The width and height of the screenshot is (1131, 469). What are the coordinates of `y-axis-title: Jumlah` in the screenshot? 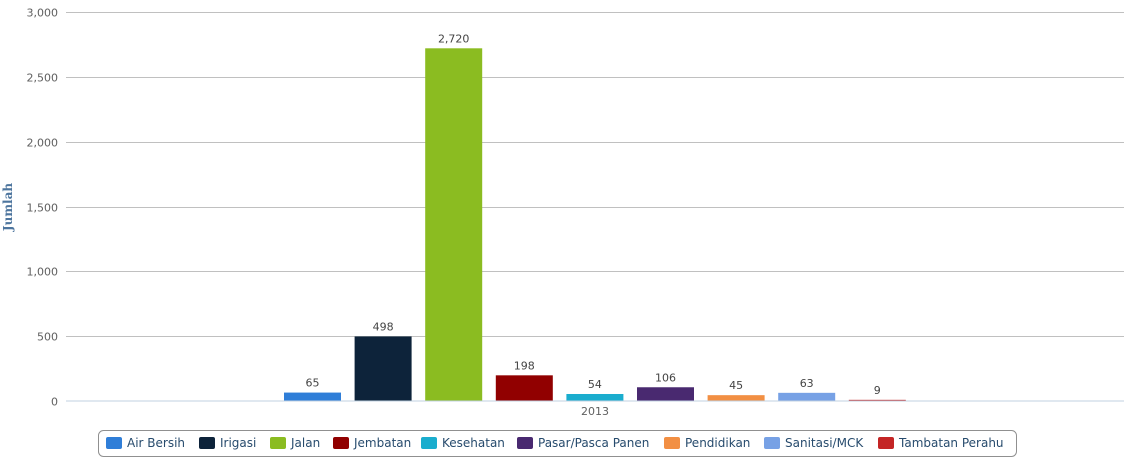 It's located at (8, 207).